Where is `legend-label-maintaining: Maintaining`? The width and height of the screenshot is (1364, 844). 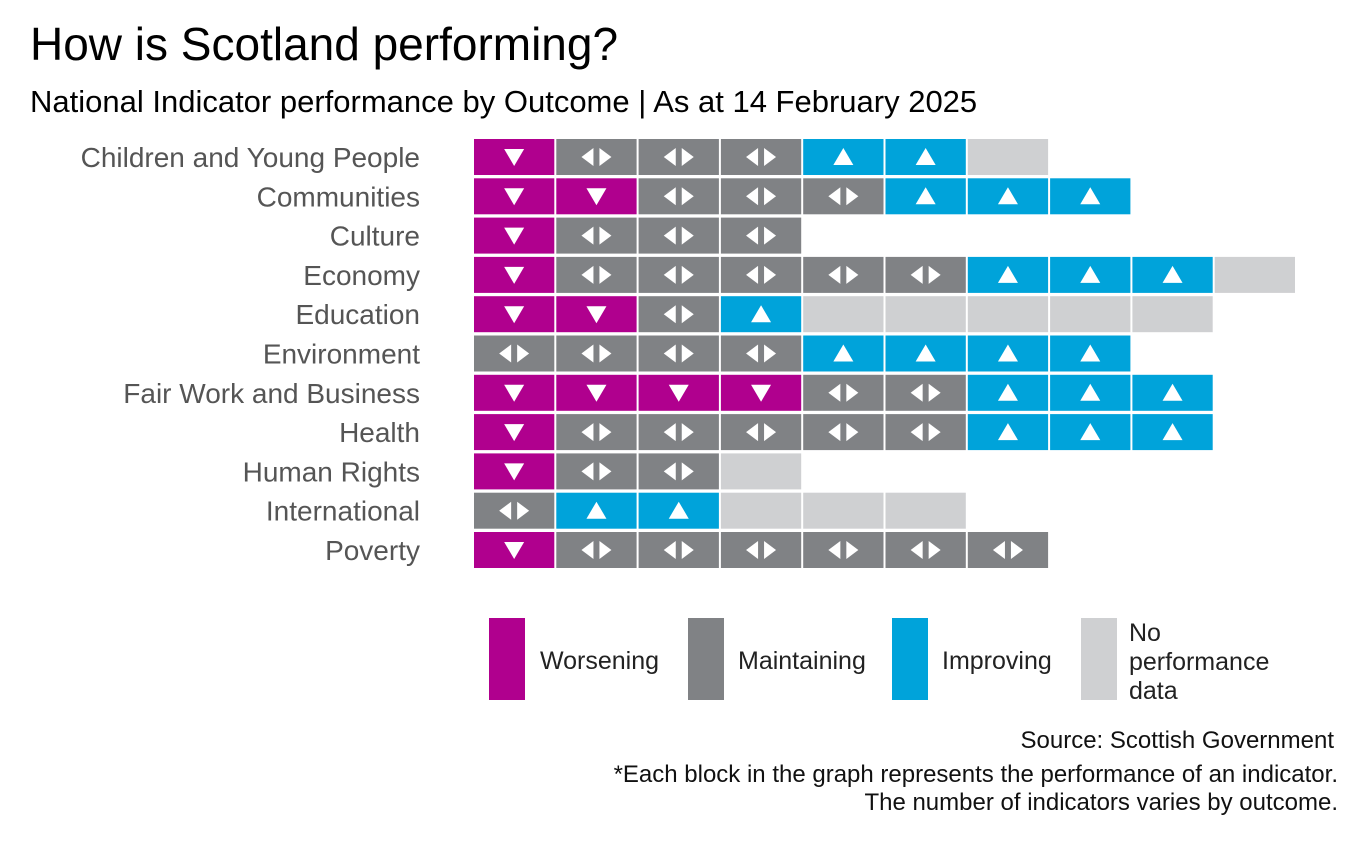 legend-label-maintaining: Maintaining is located at coordinates (802, 661).